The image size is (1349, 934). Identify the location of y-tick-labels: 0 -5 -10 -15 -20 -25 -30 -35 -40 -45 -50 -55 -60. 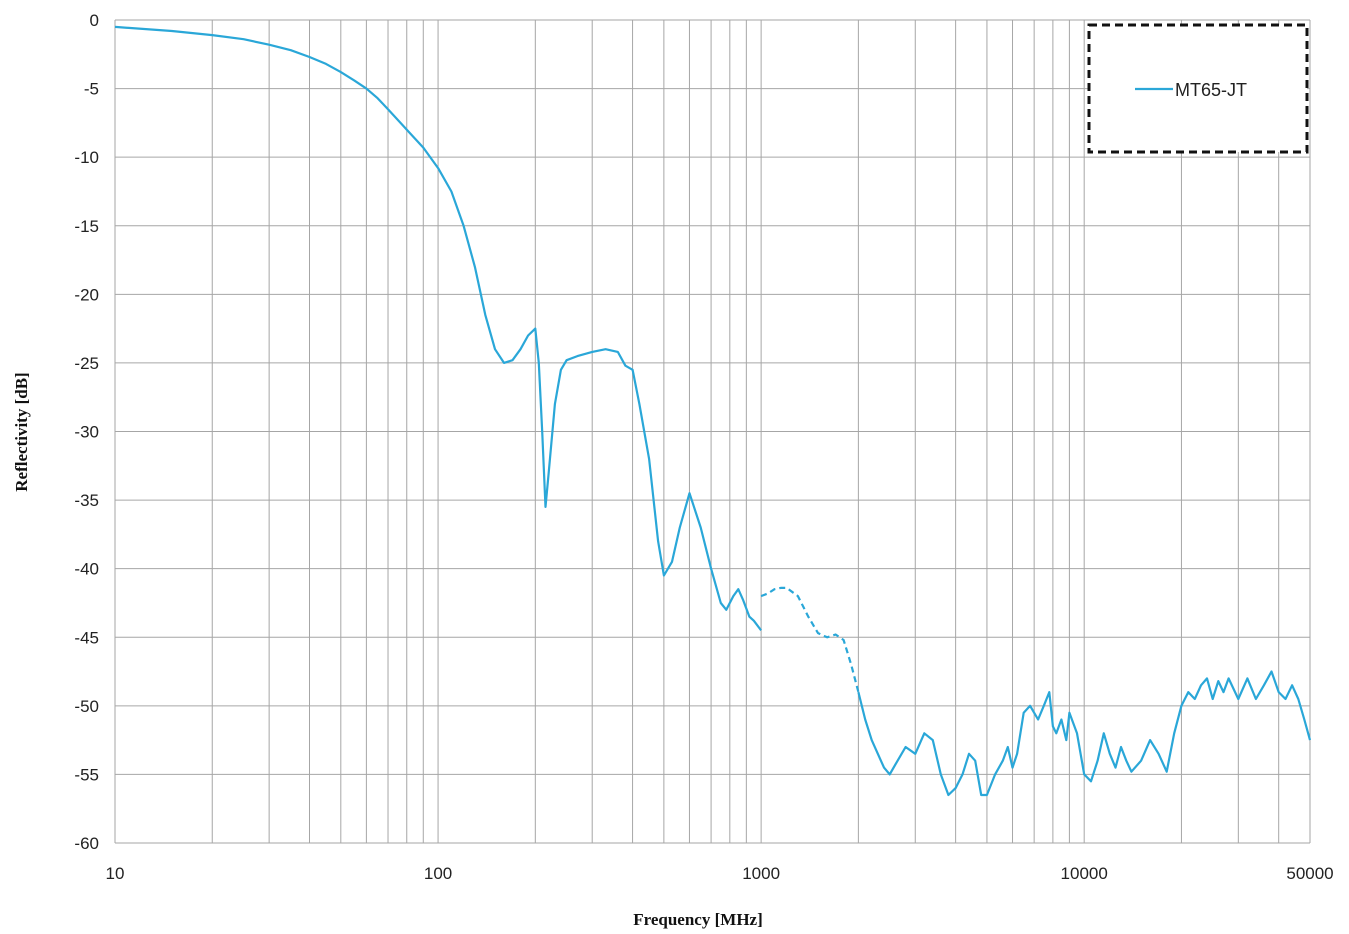
(86, 432).